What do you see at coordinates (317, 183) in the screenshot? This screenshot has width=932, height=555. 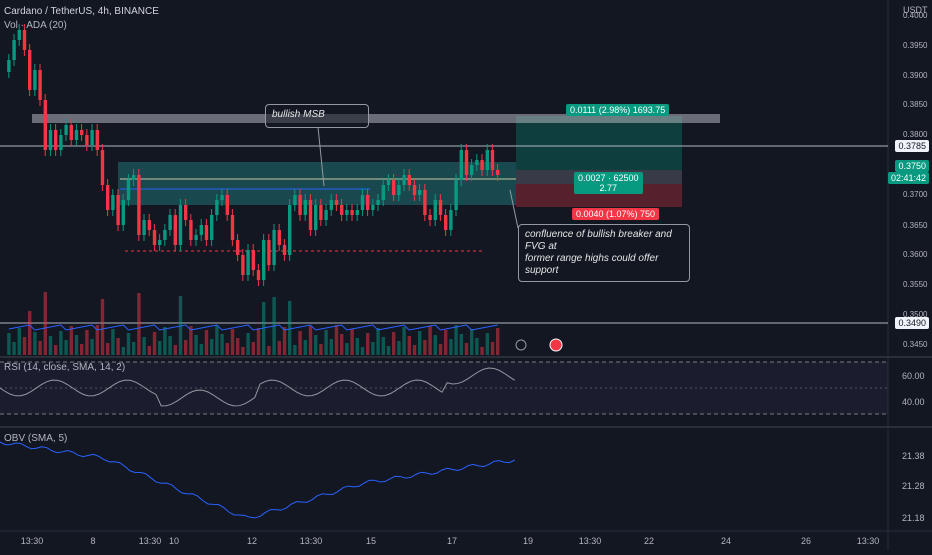 I see `fvg-zone` at bounding box center [317, 183].